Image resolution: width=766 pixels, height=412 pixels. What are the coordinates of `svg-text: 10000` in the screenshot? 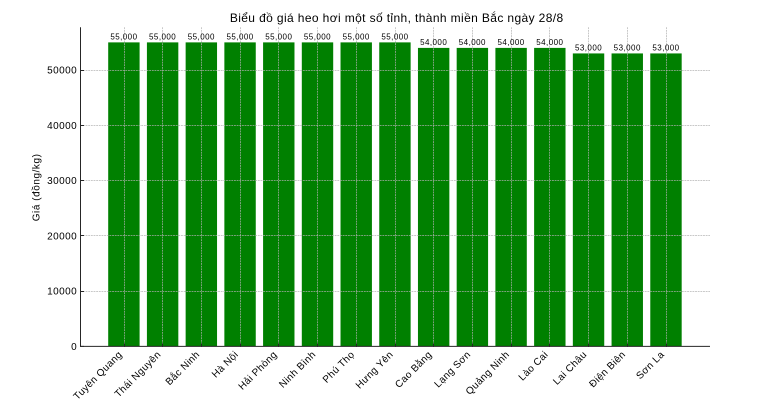 It's located at (62, 292).